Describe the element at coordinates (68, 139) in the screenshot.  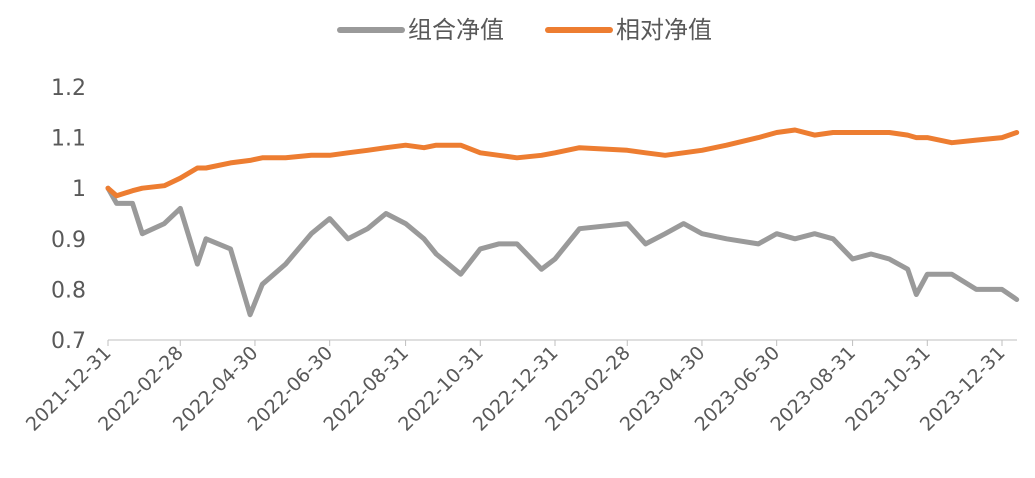
I see `y-tick-label: 1.1` at that location.